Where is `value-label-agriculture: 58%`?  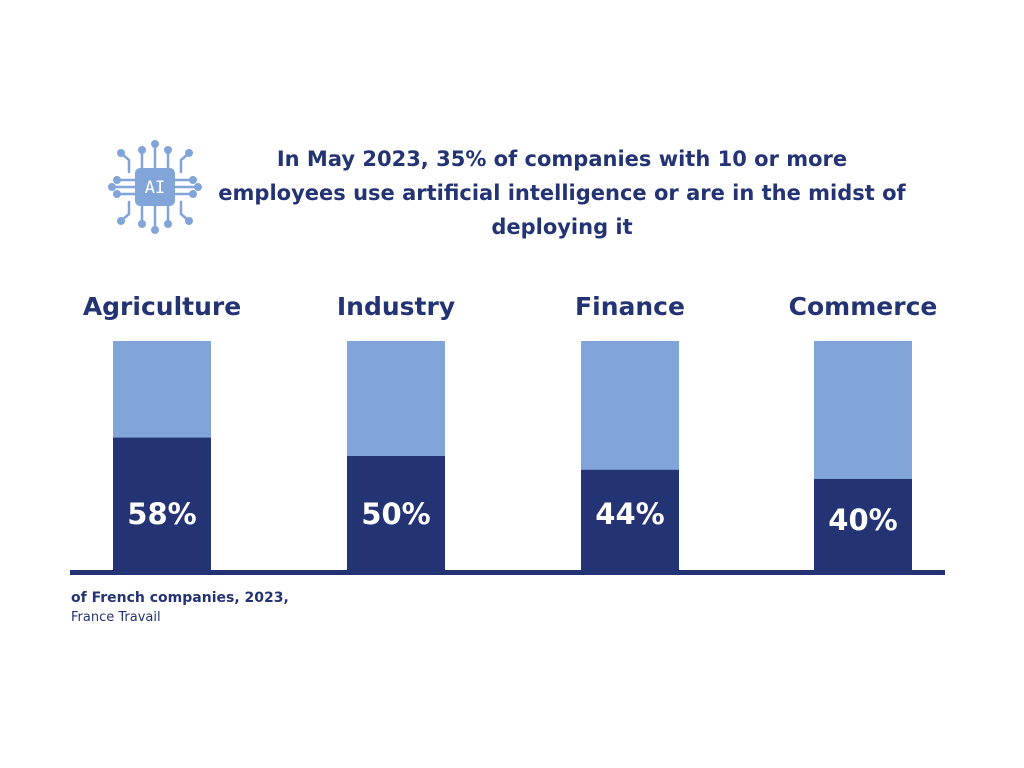
value-label-agriculture: 58% is located at coordinates (161, 514).